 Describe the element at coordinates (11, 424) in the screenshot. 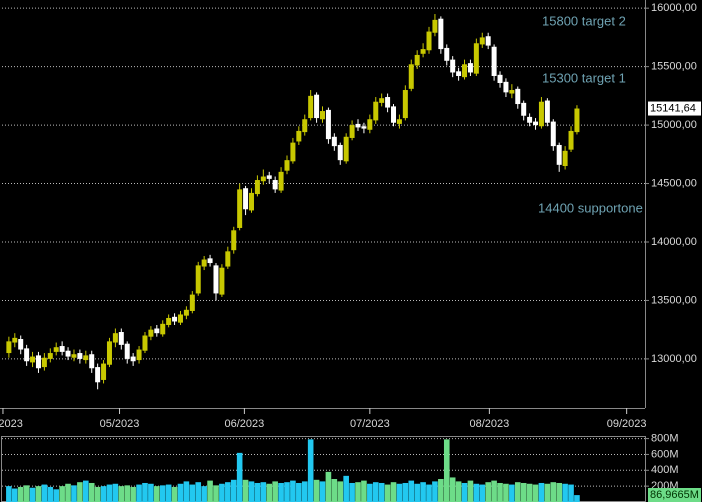

I see `x-tick-label: 04/2023` at that location.